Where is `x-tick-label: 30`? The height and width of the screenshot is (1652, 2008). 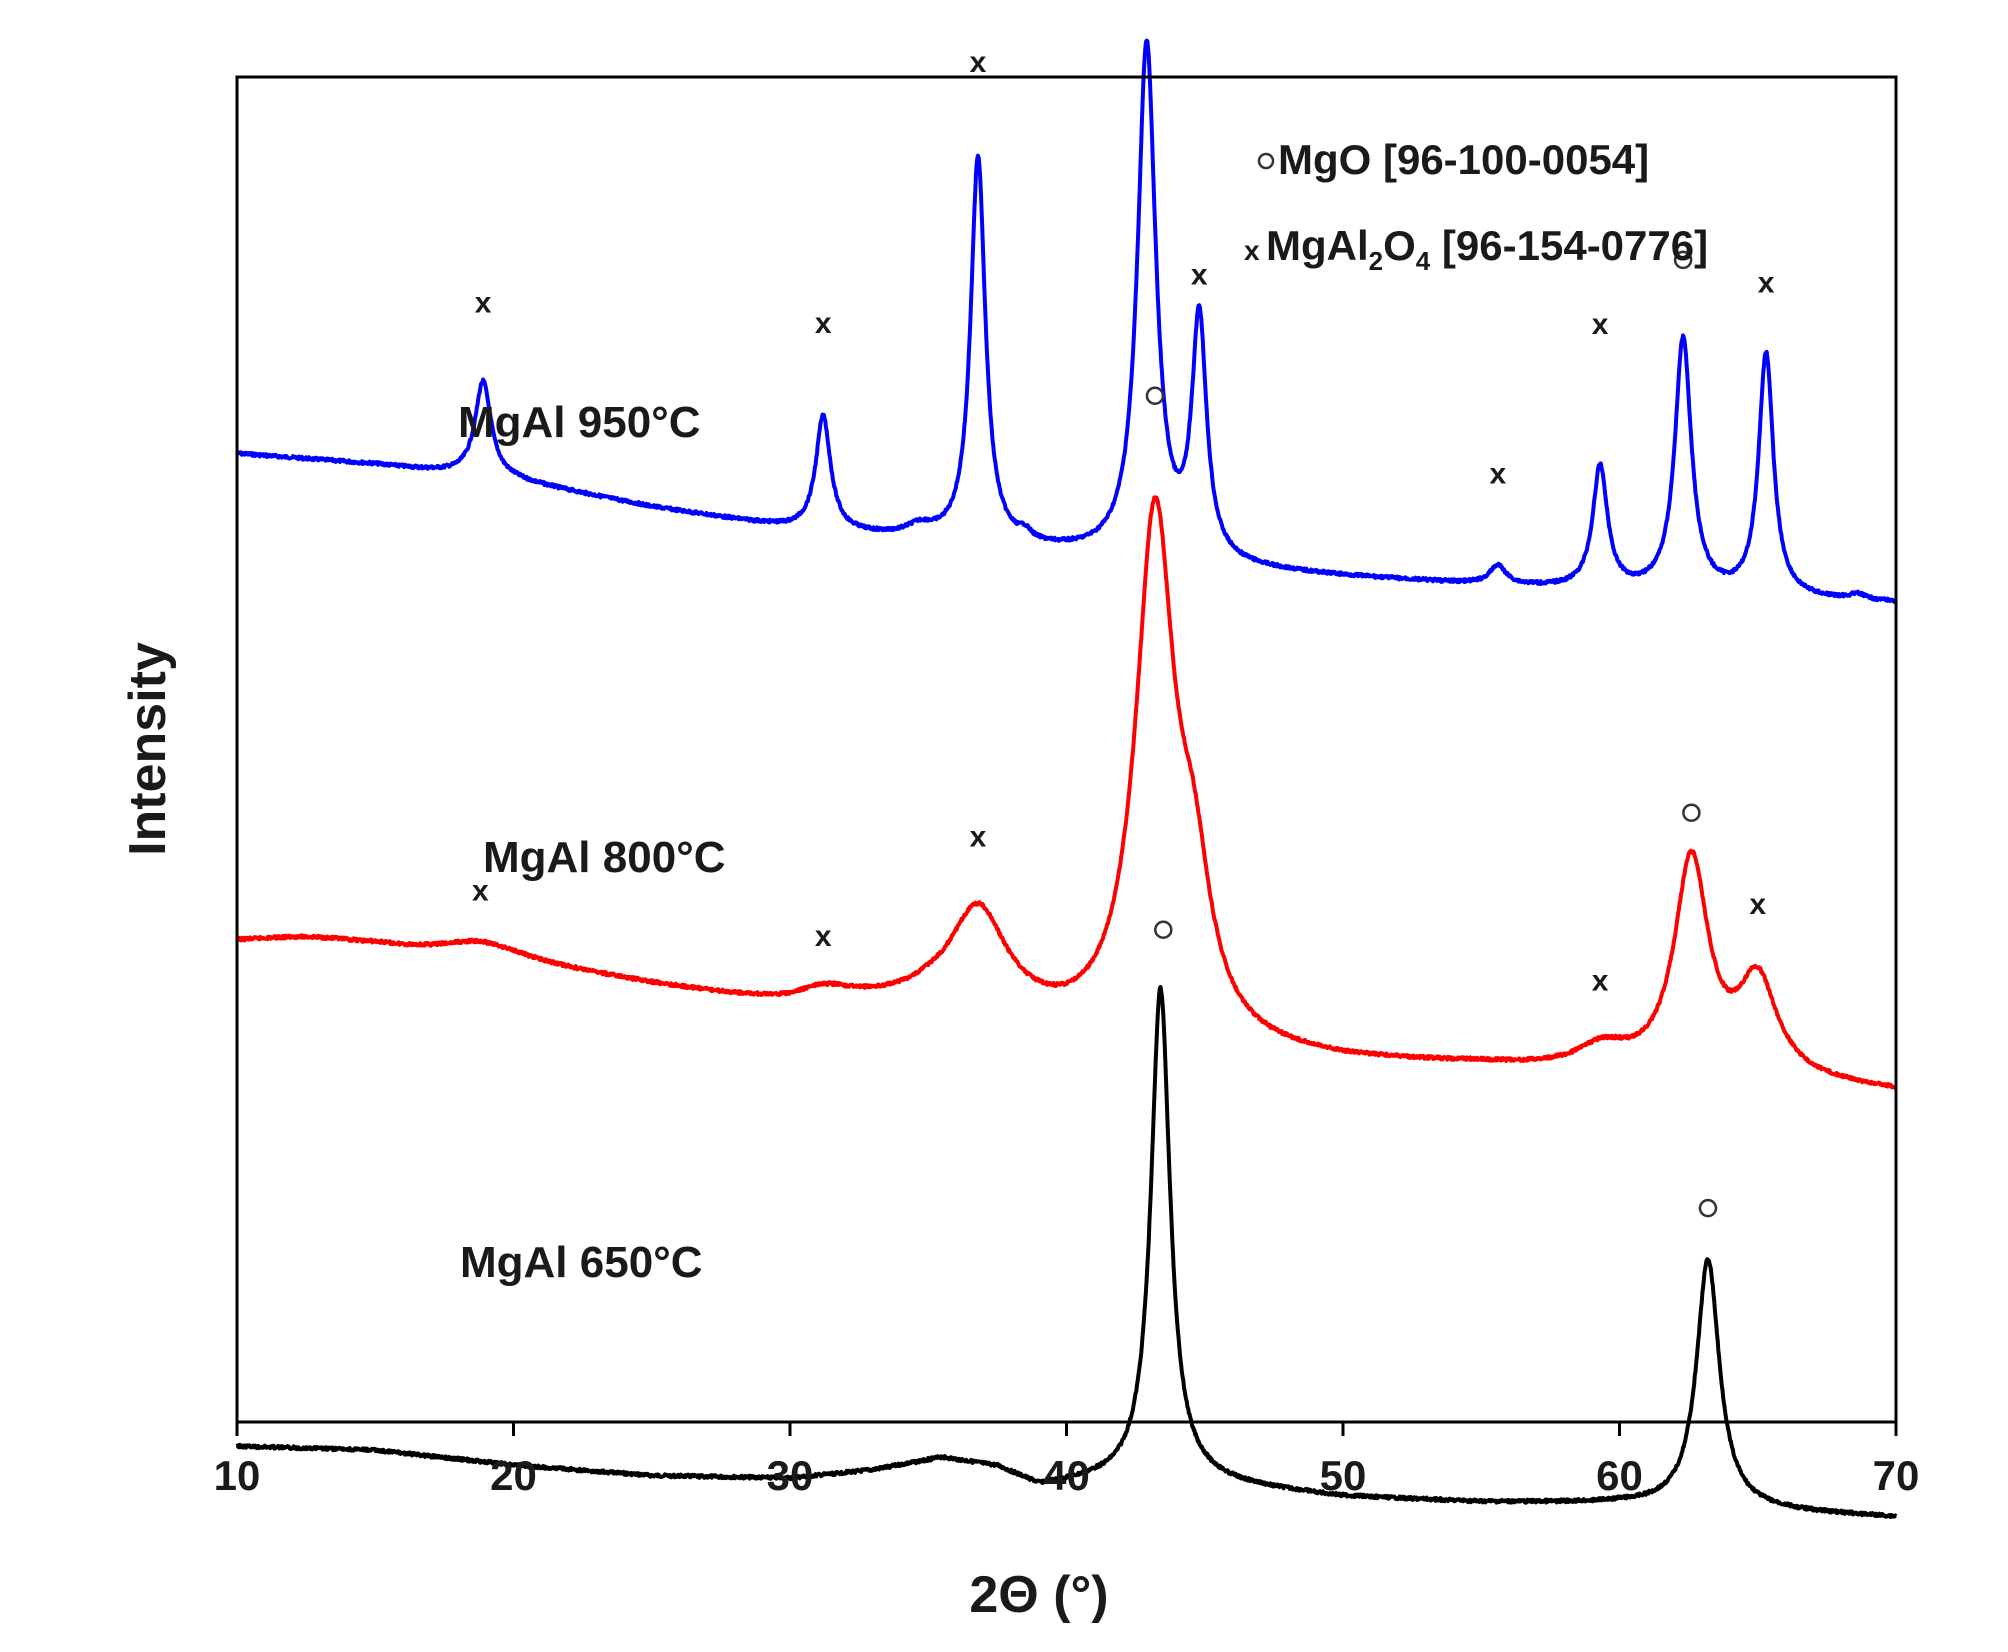
x-tick-label: 30 is located at coordinates (790, 1475).